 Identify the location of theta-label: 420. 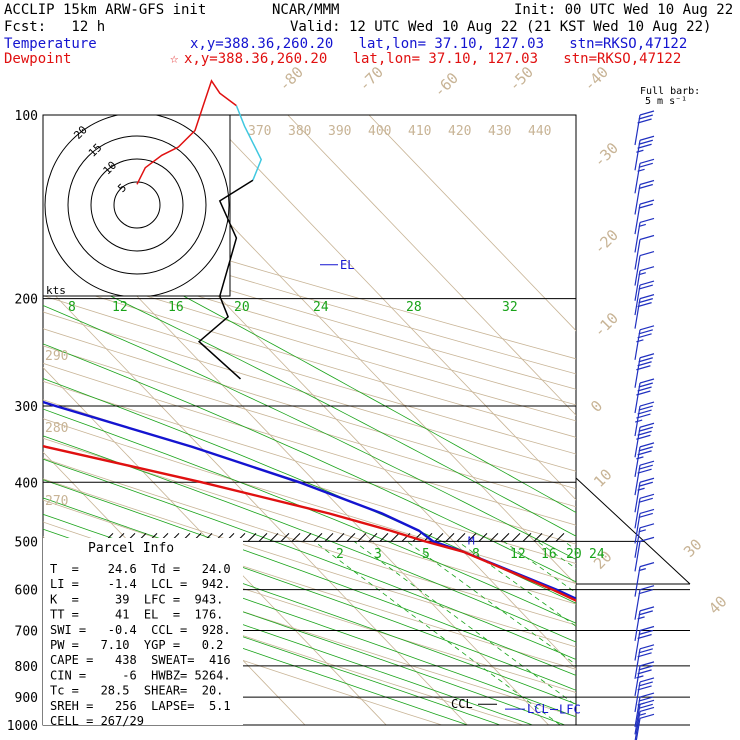
(459, 131).